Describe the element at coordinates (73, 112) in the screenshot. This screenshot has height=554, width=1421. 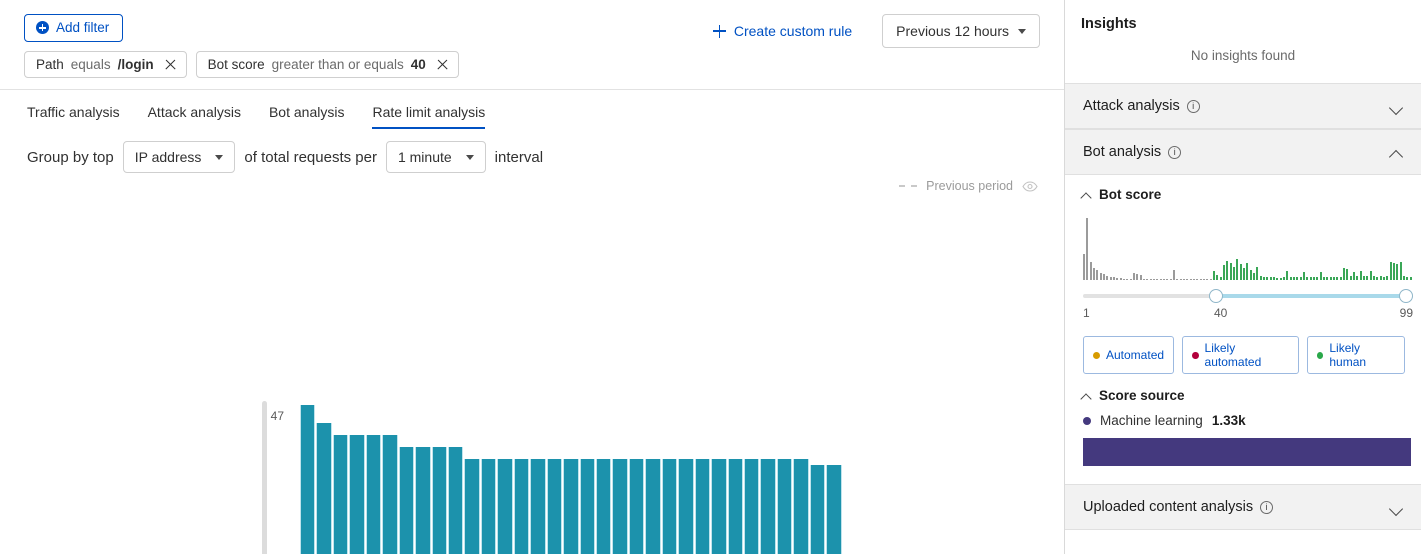
I see `tab-traffic-analysis: Traffic analysis` at that location.